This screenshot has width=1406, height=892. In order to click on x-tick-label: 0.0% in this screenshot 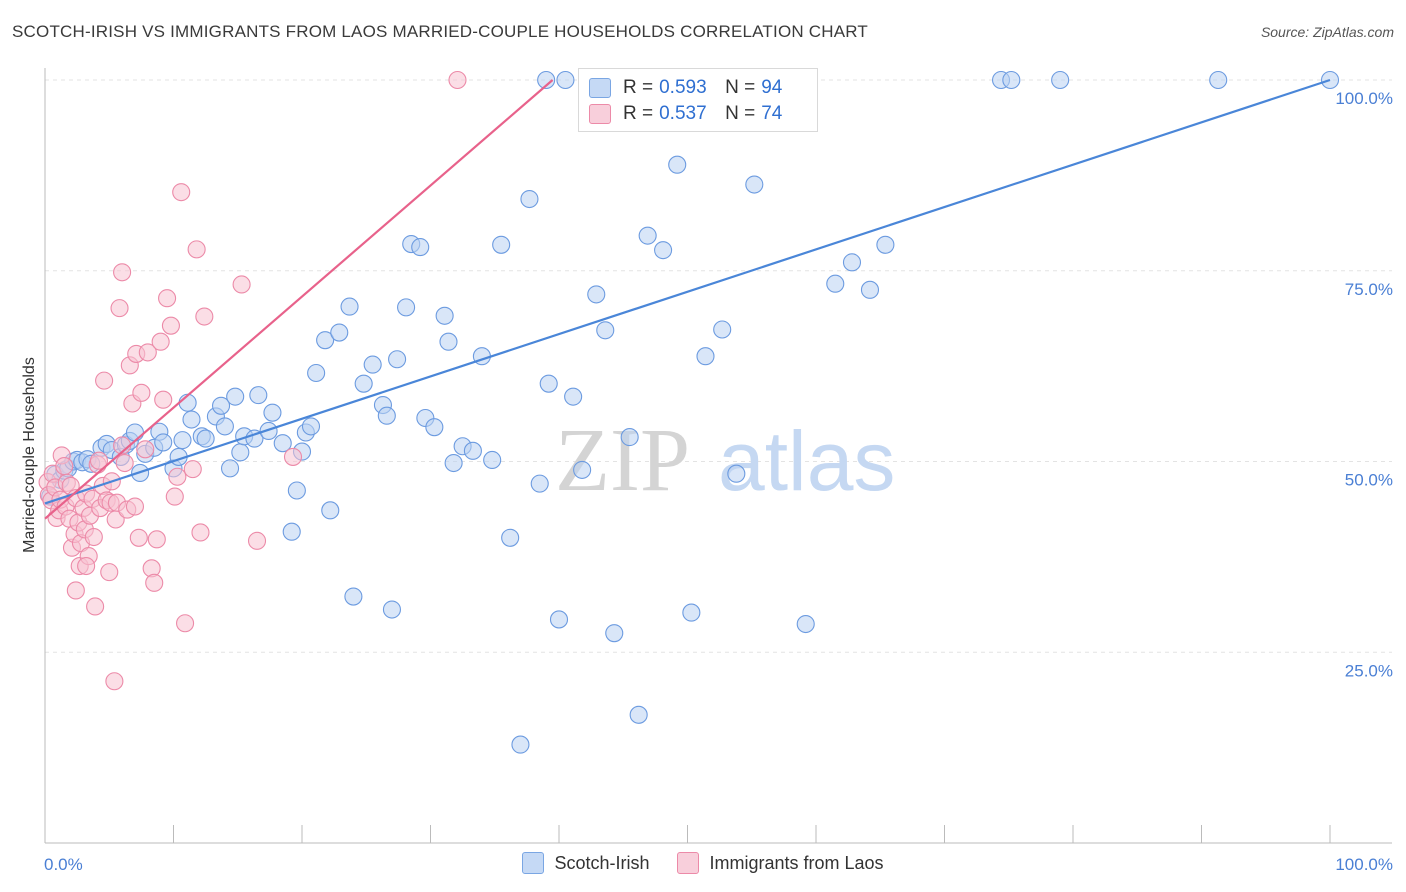, I will do `click(63, 864)`.